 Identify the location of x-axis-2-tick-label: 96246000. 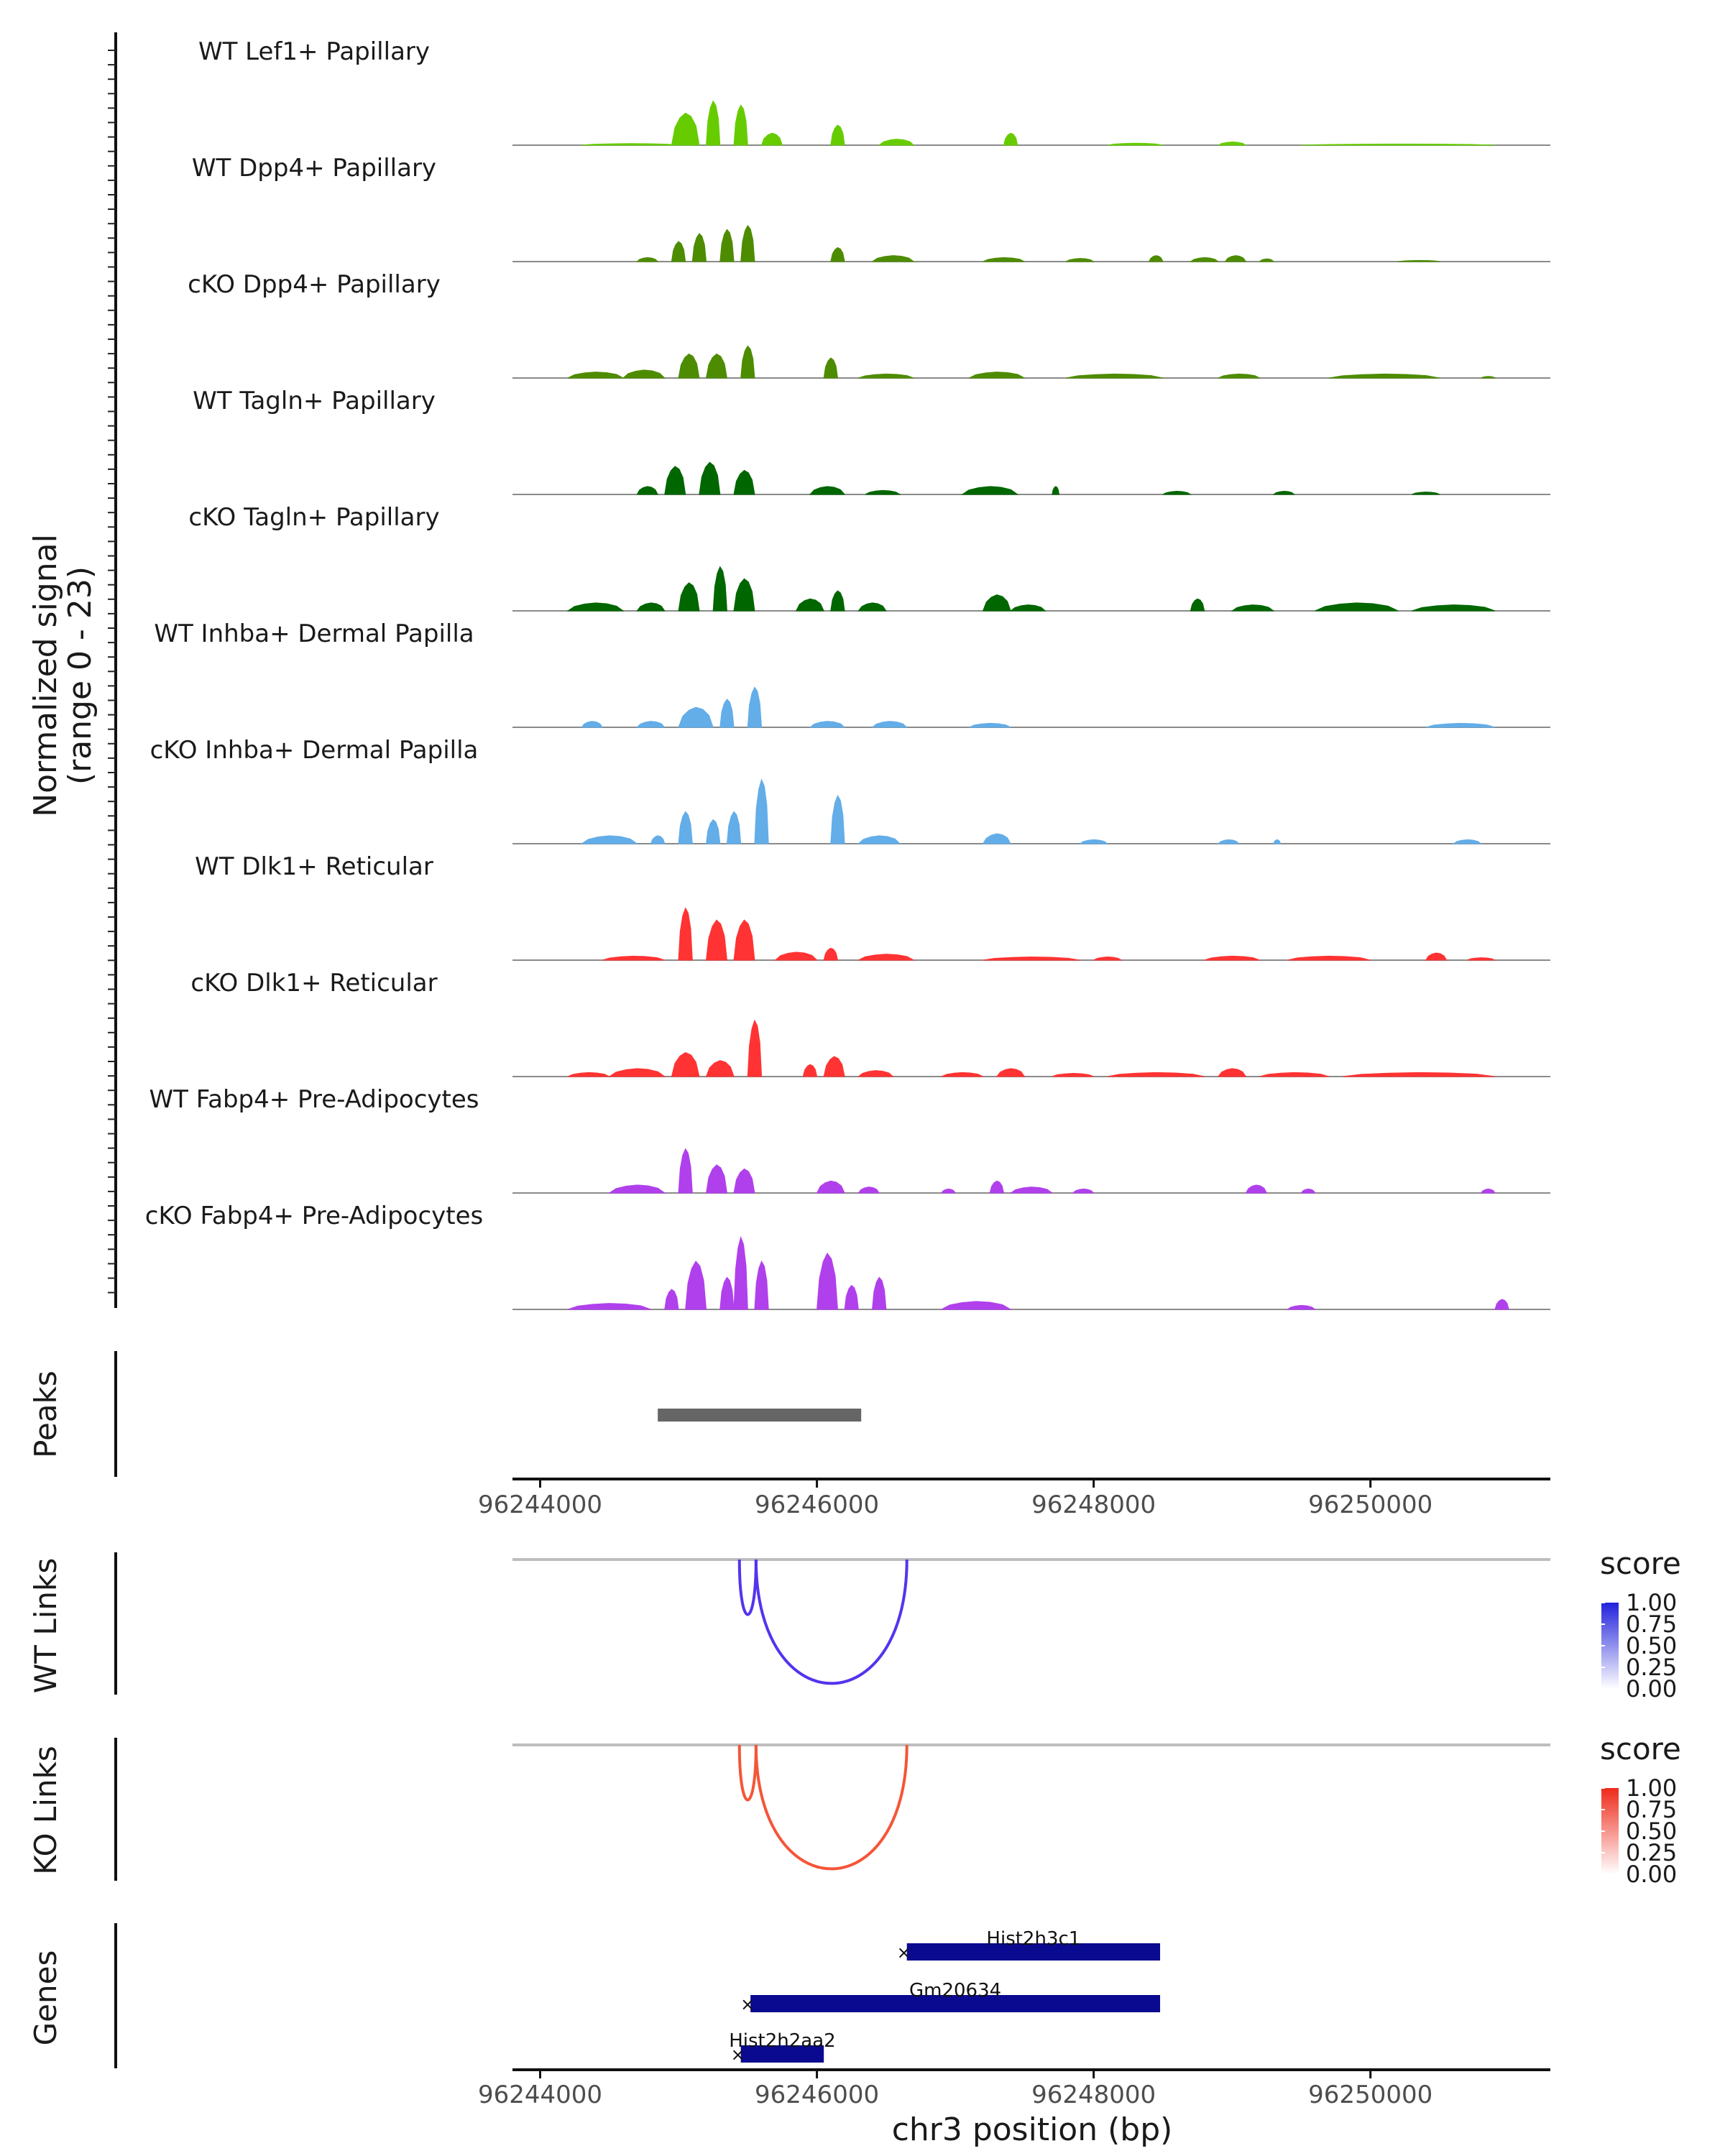
(817, 2095).